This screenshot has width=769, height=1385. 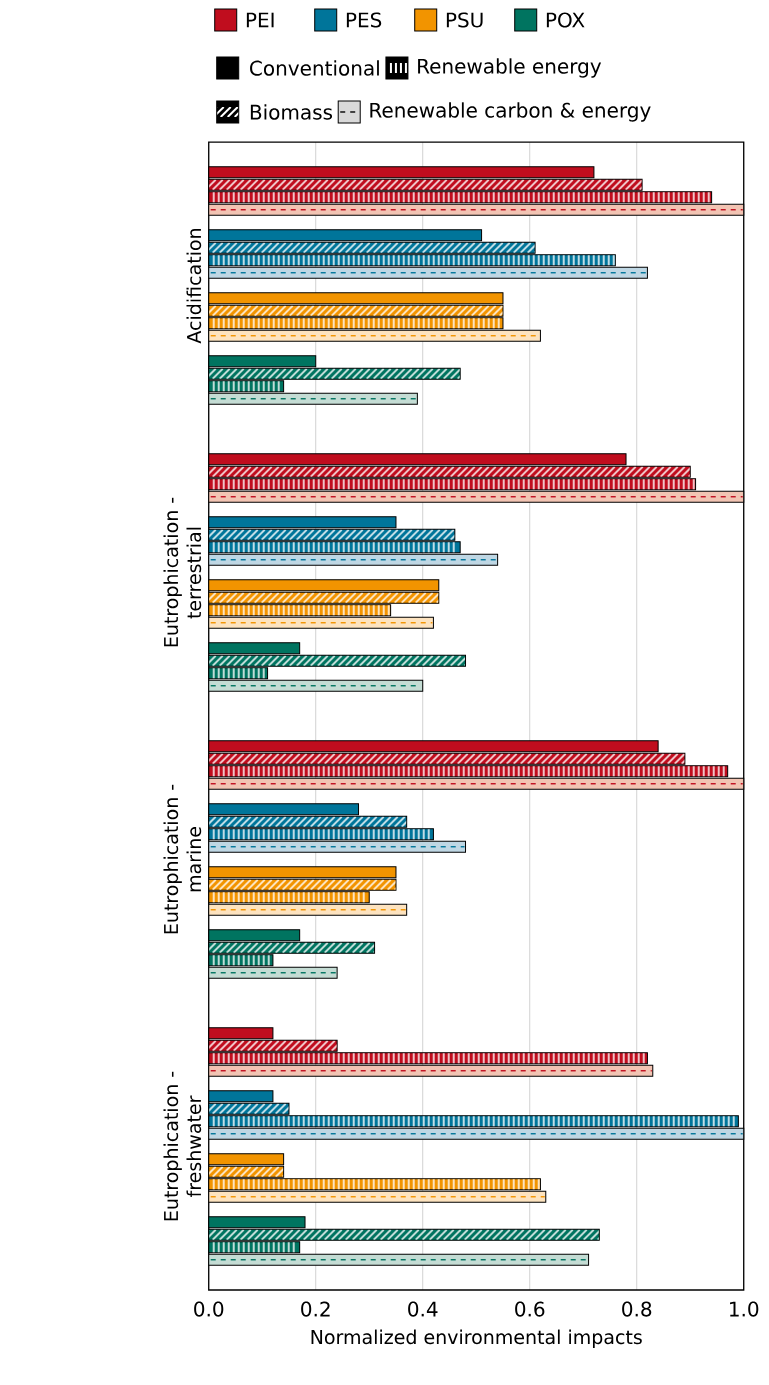 I want to click on text: Renewable energy, so click(x=510, y=68).